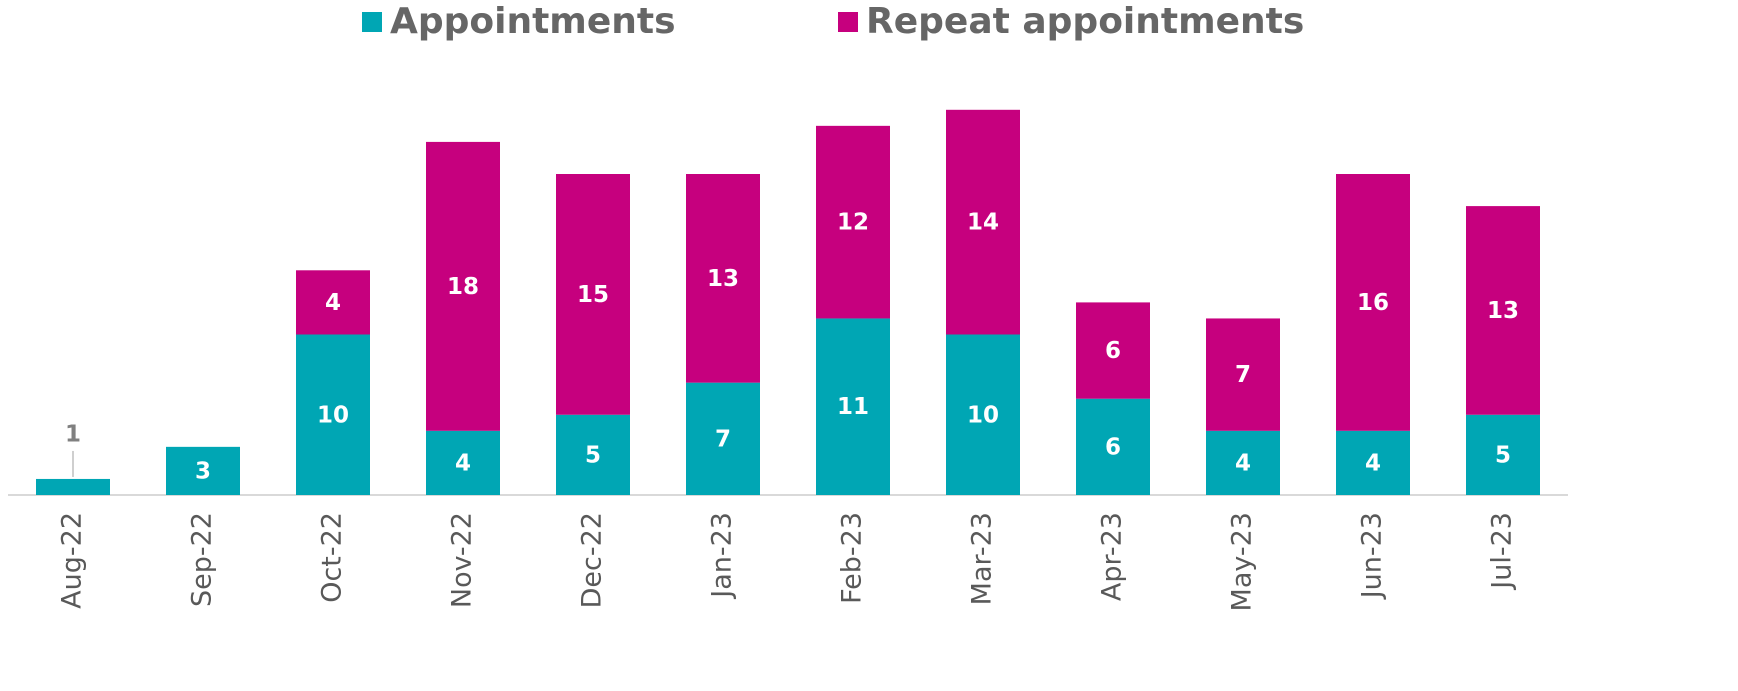  I want to click on value-label: 11, so click(853, 407).